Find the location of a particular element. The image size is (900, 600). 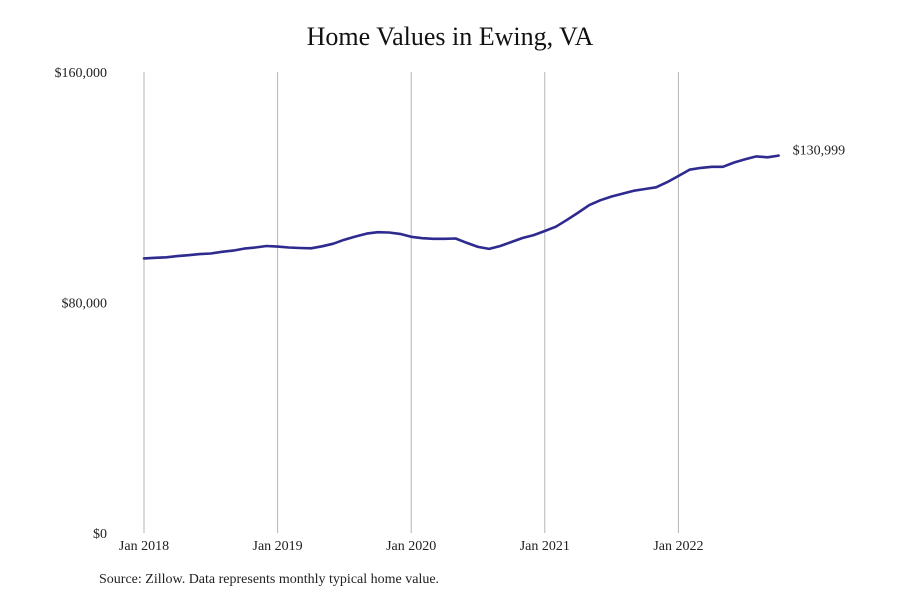

x-tick-label: Jan 2021 is located at coordinates (545, 546).